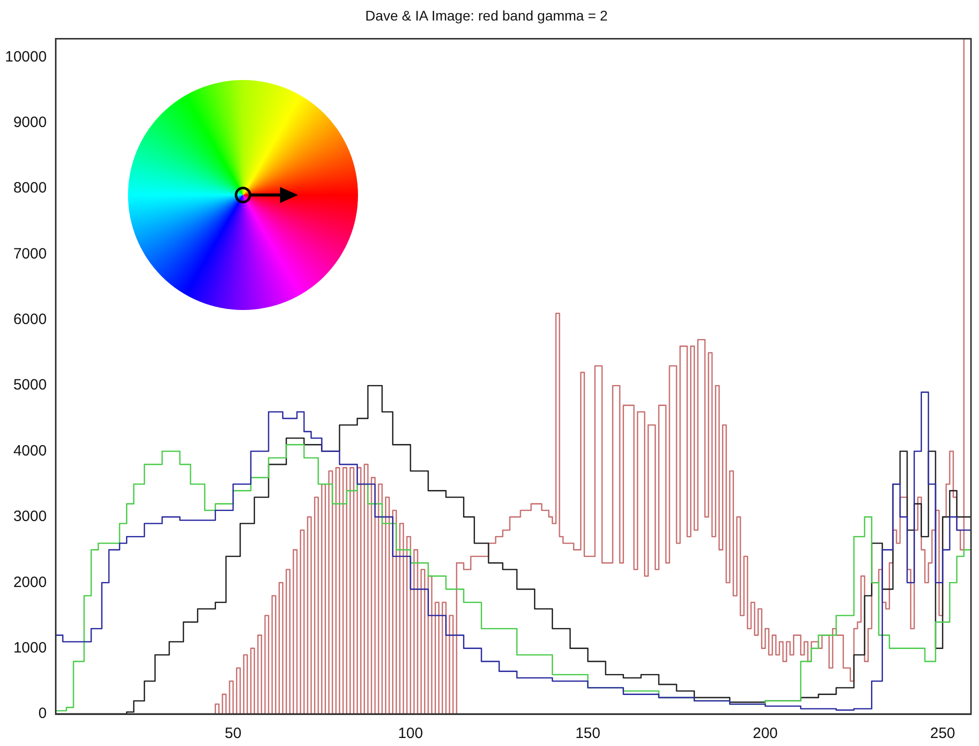 This screenshot has height=746, width=979. What do you see at coordinates (30, 517) in the screenshot?
I see `y-tick-label: 3000` at bounding box center [30, 517].